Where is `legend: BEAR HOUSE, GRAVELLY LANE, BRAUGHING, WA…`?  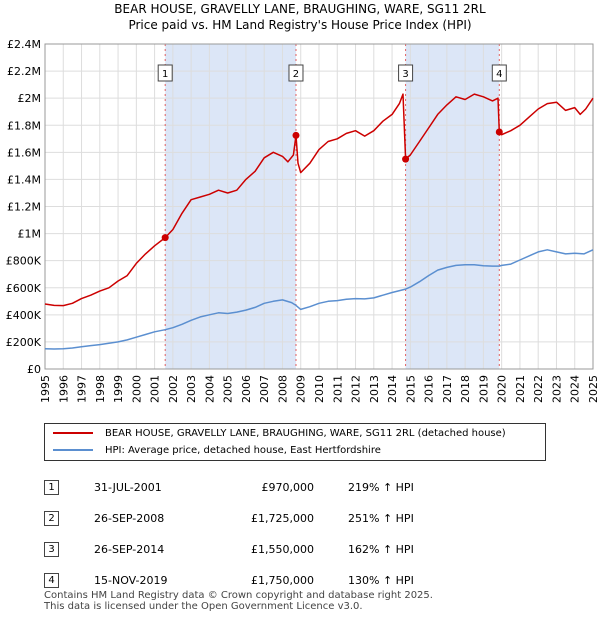
legend: BEAR HOUSE, GRAVELLY LANE, BRAUGHING, WA… is located at coordinates (295, 442).